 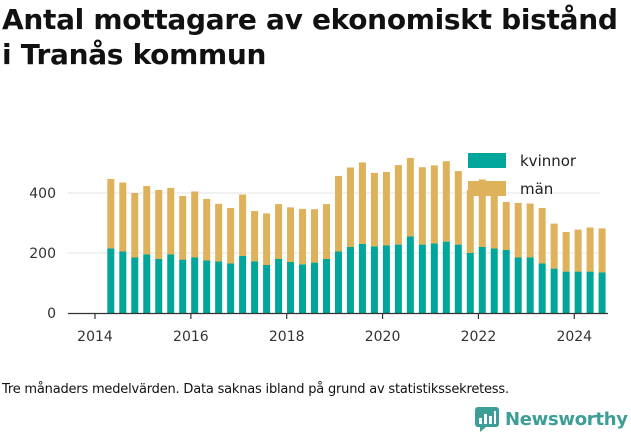 I want to click on x-tick-label: 2024, so click(x=574, y=337).